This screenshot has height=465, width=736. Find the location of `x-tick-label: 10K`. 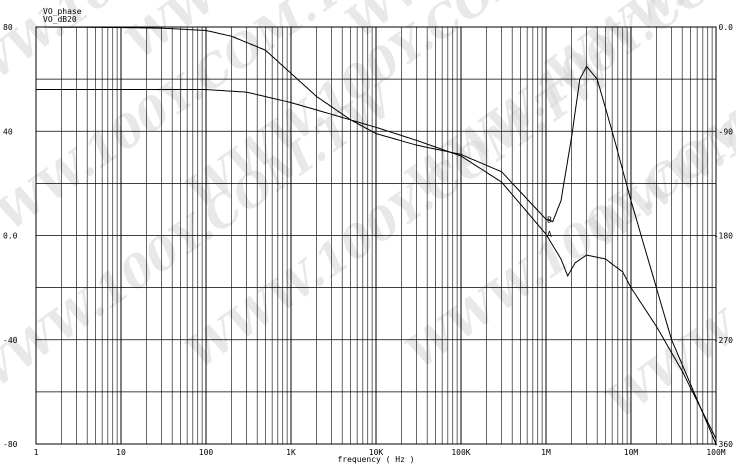

x-tick-label: 10K is located at coordinates (376, 452).